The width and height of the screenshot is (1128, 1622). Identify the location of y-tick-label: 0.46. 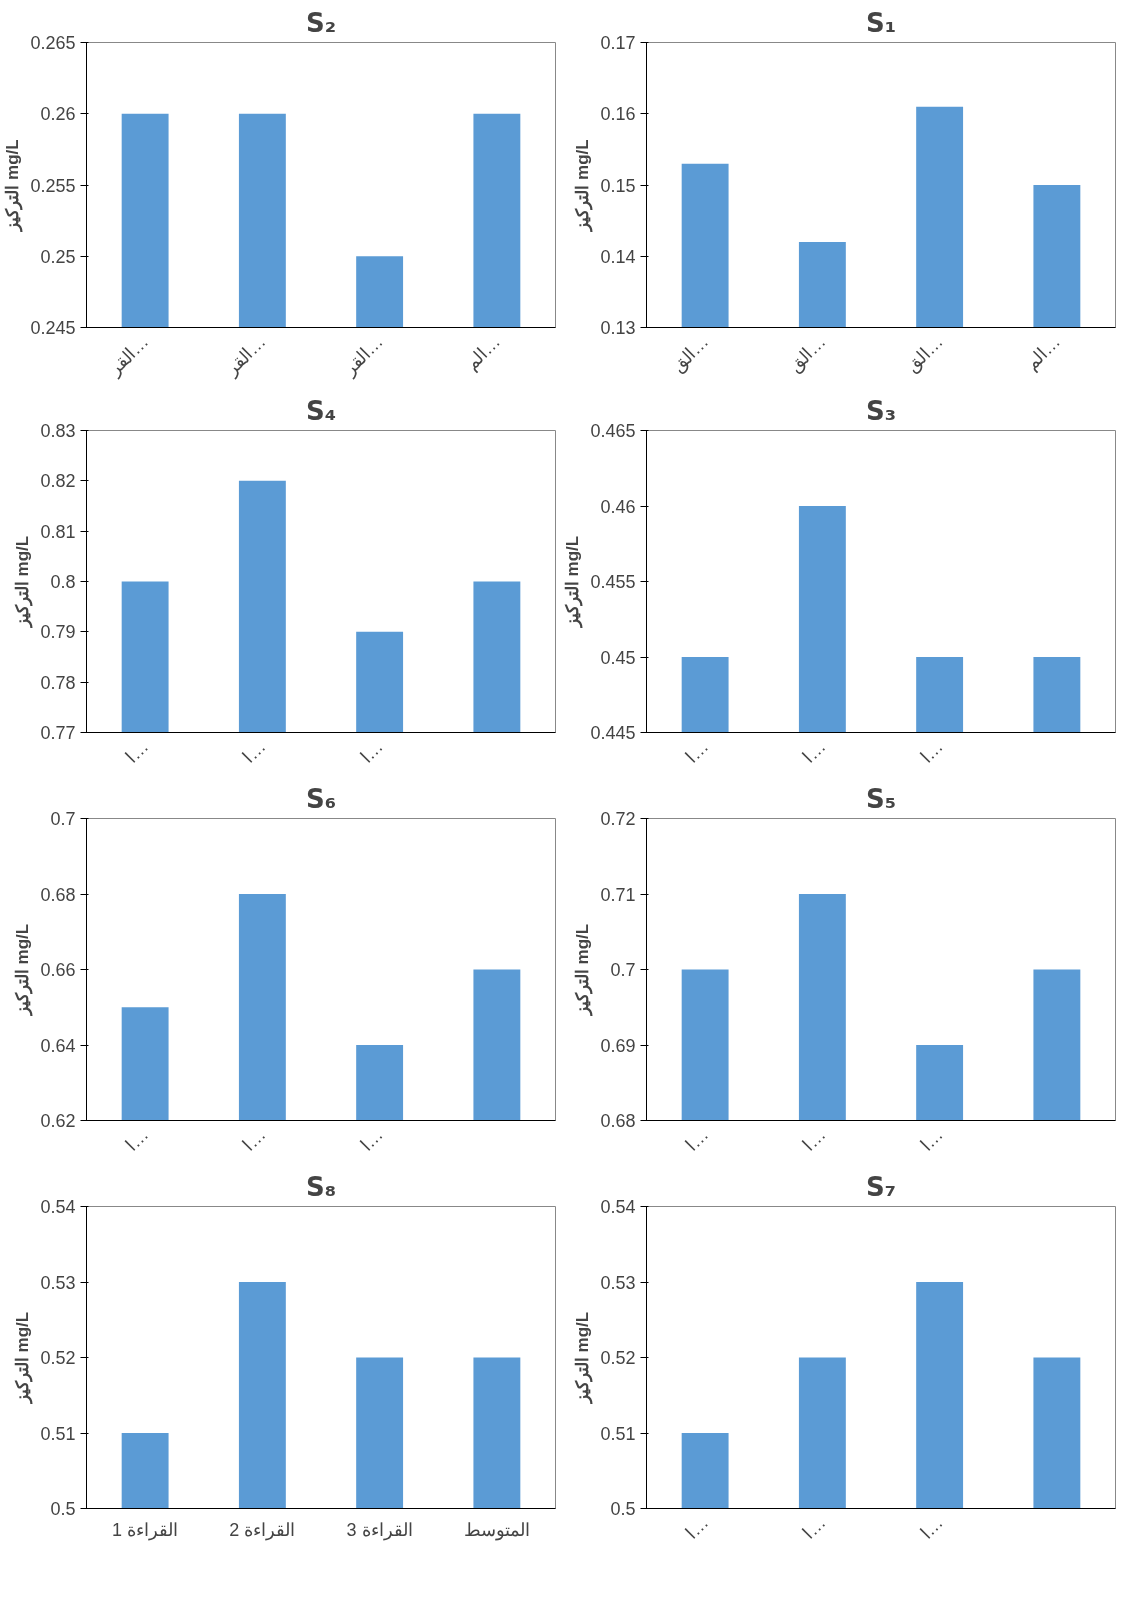
(618, 506).